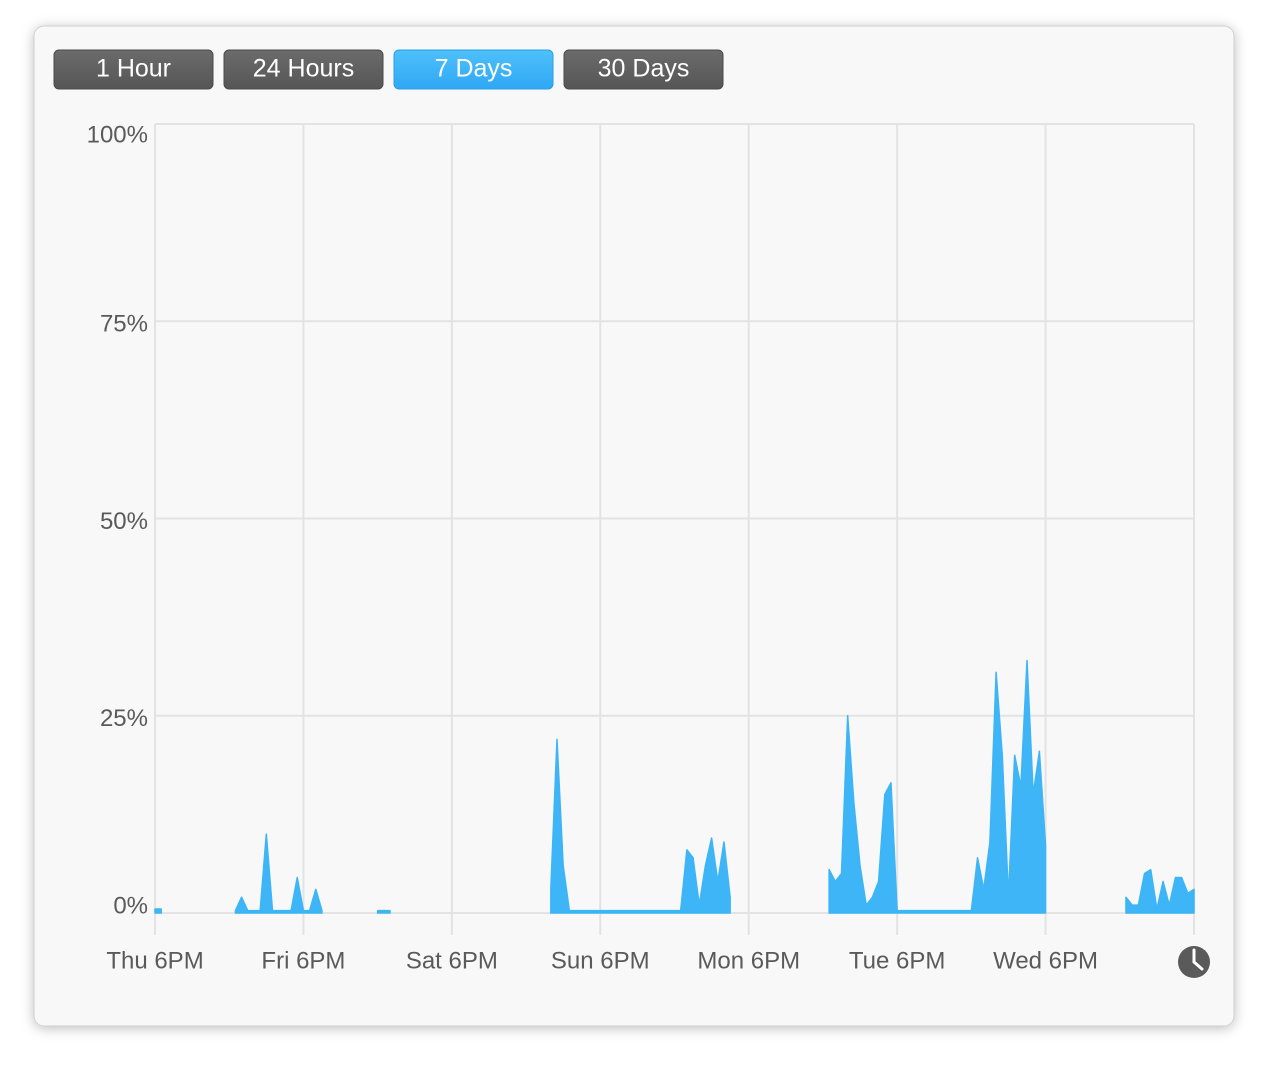 The width and height of the screenshot is (1268, 1073). What do you see at coordinates (124, 324) in the screenshot?
I see `y-tick-label: 75%` at bounding box center [124, 324].